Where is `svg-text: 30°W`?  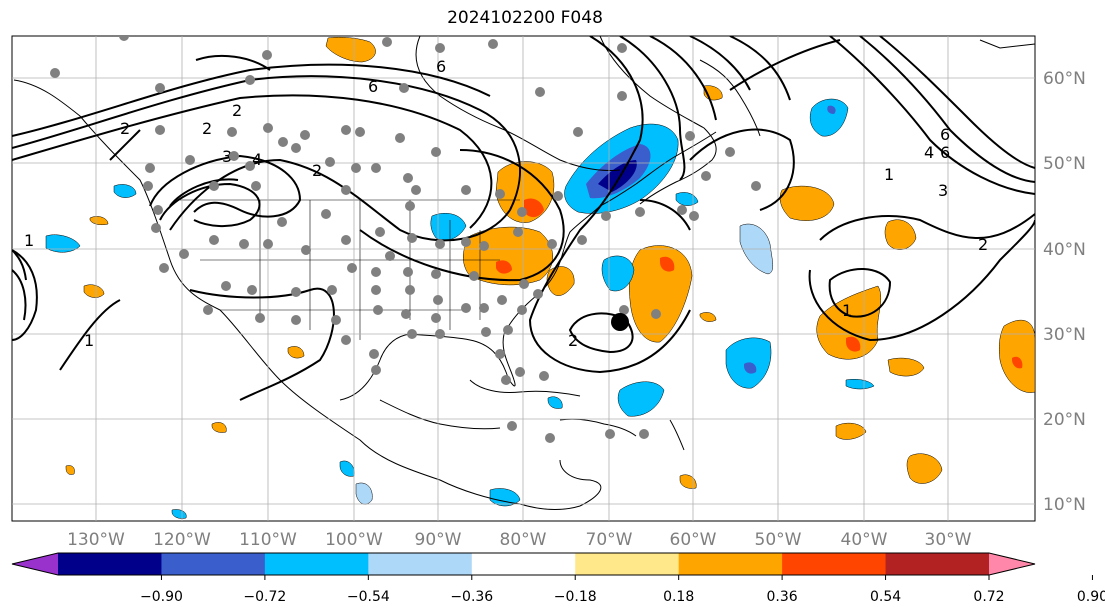
svg-text: 30°W is located at coordinates (948, 540).